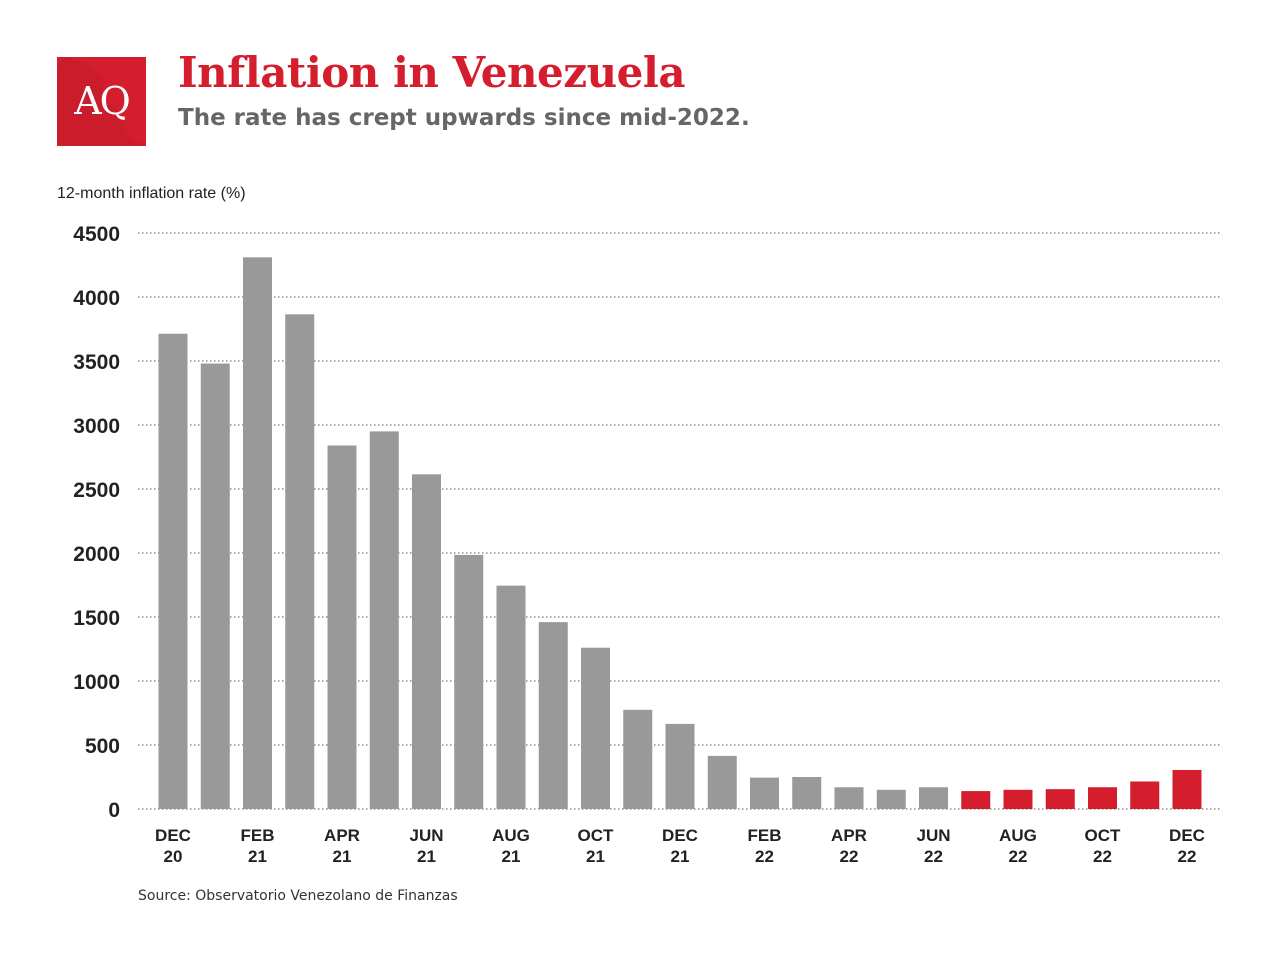 The width and height of the screenshot is (1280, 960). What do you see at coordinates (96, 522) in the screenshot?
I see `y-axis-ticks: 0 500 1000 1500 2000 2500 3000 3500 4000 4500` at bounding box center [96, 522].